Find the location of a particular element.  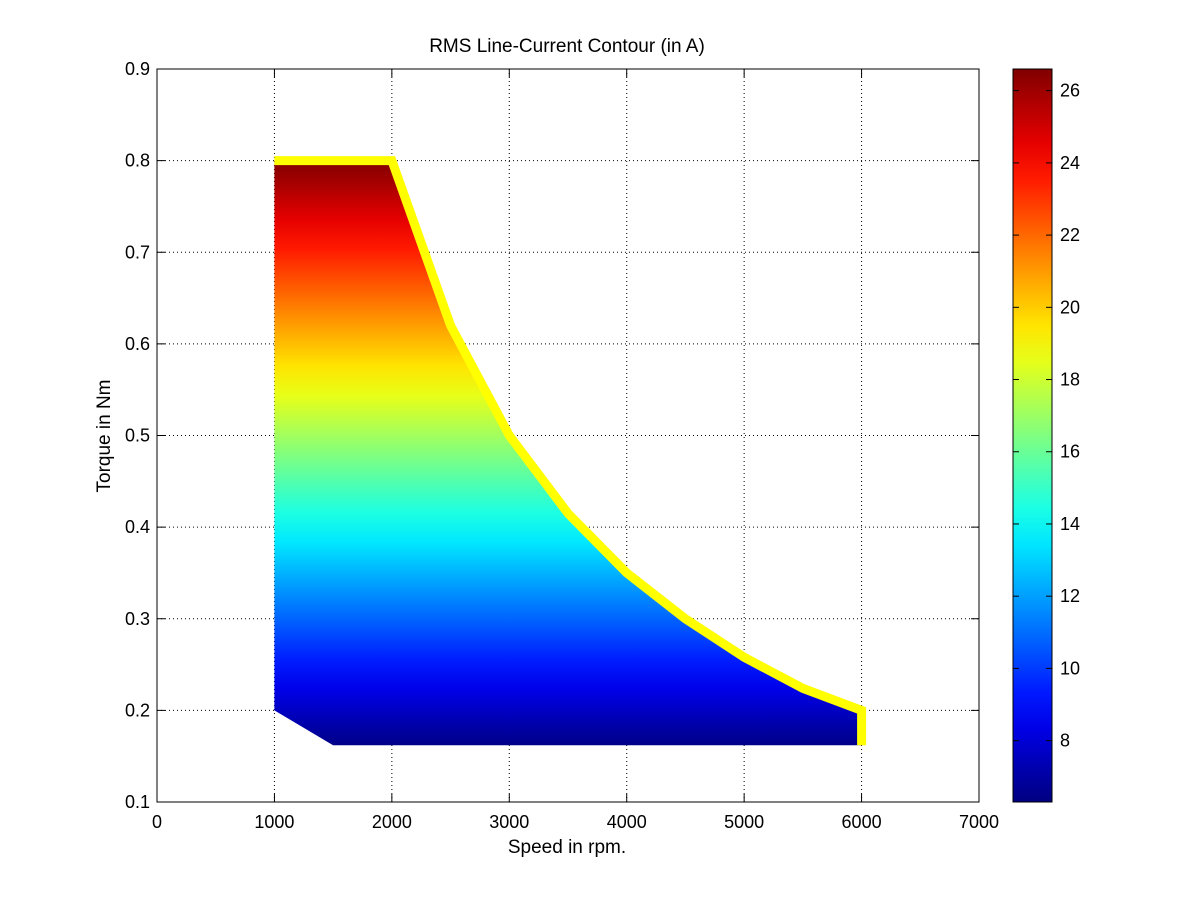

y-axis-label: Torque in Nm is located at coordinates (104, 436).